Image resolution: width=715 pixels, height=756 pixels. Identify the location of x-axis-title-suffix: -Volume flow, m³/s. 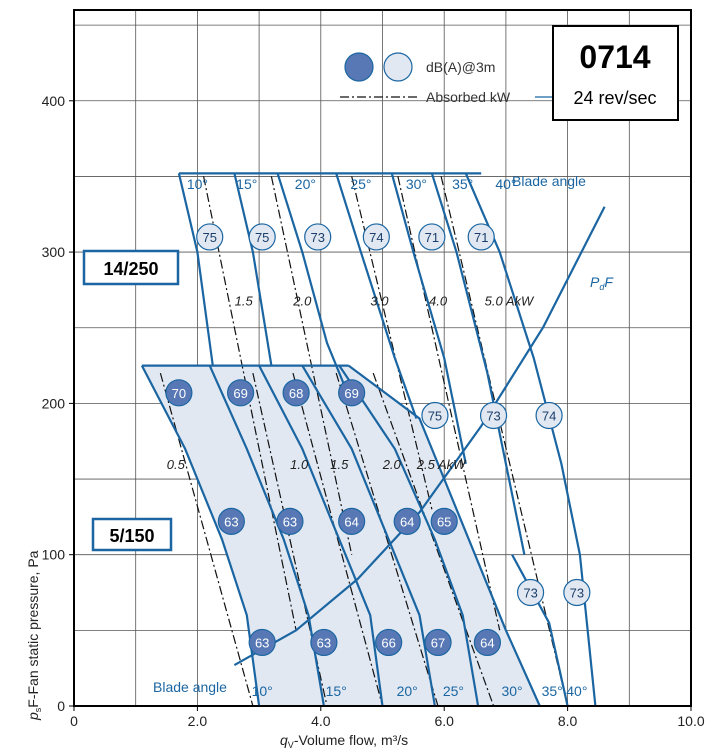
(351, 740).